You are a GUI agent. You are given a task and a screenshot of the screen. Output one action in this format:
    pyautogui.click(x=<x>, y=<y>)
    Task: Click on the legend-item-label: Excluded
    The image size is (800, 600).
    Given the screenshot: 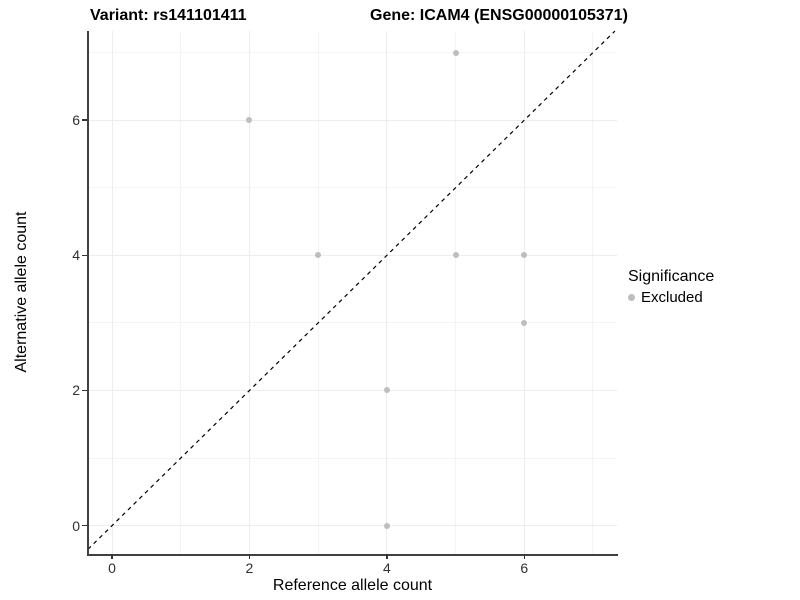 What is the action you would take?
    pyautogui.click(x=672, y=297)
    